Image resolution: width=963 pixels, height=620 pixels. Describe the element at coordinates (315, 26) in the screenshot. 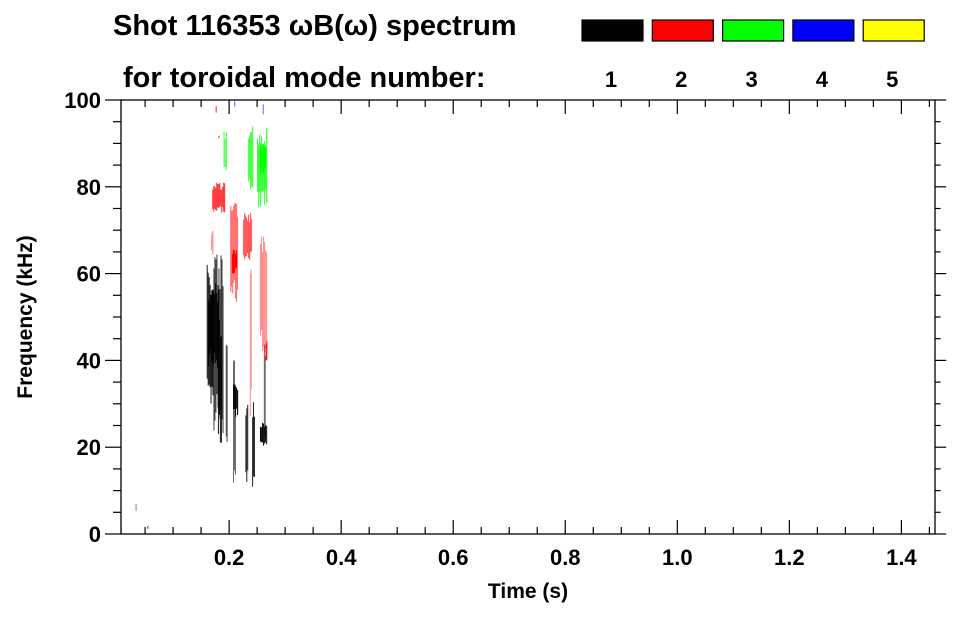

I see `chart-title: Shot 116353 ωB(ω) spectrum` at that location.